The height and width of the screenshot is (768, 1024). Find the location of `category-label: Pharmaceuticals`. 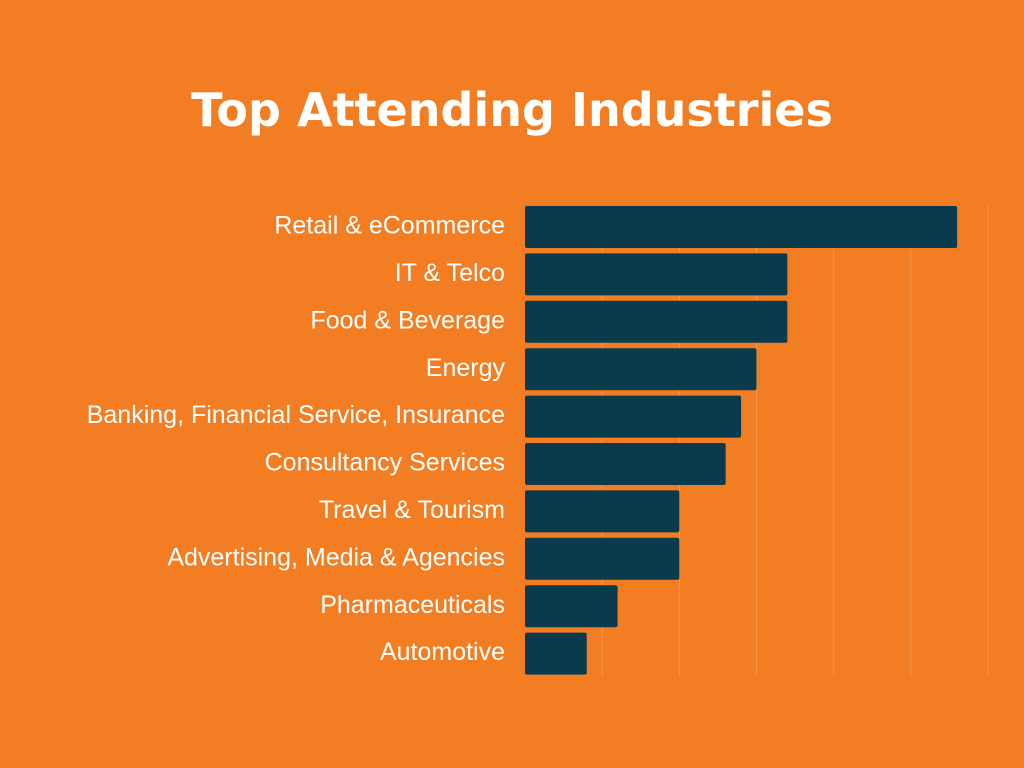

category-label: Pharmaceuticals is located at coordinates (412, 605).